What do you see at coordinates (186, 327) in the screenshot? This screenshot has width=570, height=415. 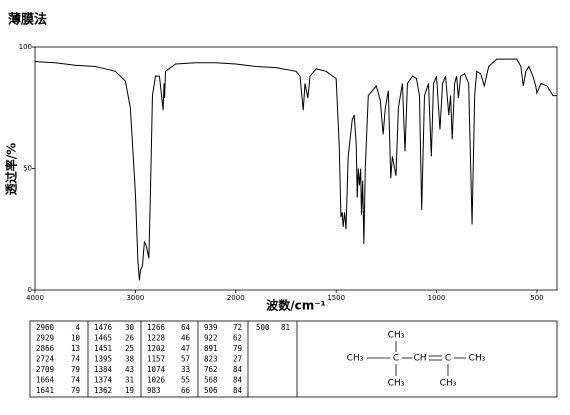 I see `peak-transmittance: 64` at bounding box center [186, 327].